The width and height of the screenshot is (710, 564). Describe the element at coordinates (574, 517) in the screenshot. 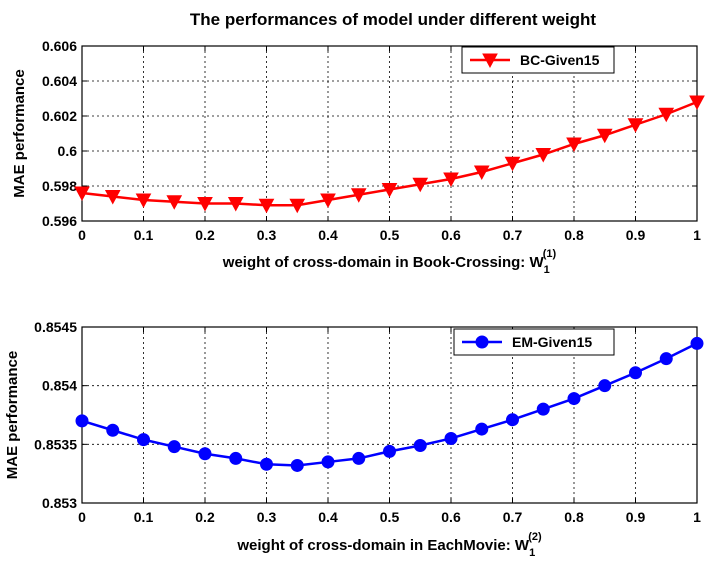

I see `chart2-x-tick-label: 0.8` at that location.